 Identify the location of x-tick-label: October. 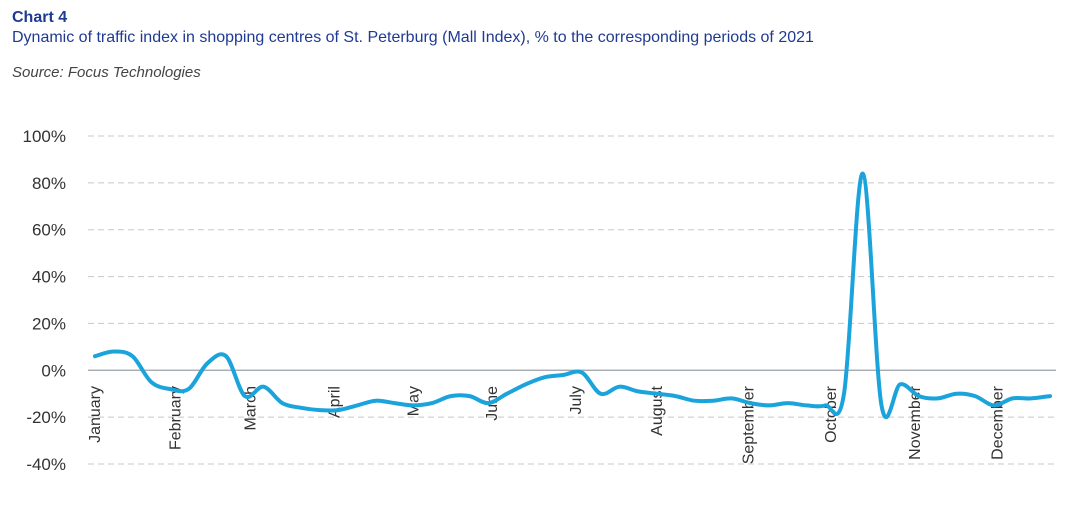
(831, 414).